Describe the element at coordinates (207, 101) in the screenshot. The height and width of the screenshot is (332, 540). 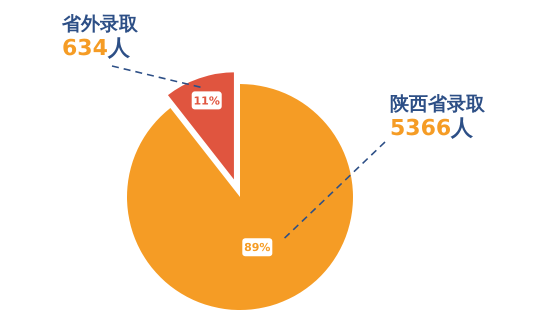
I see `text: 11%` at that location.